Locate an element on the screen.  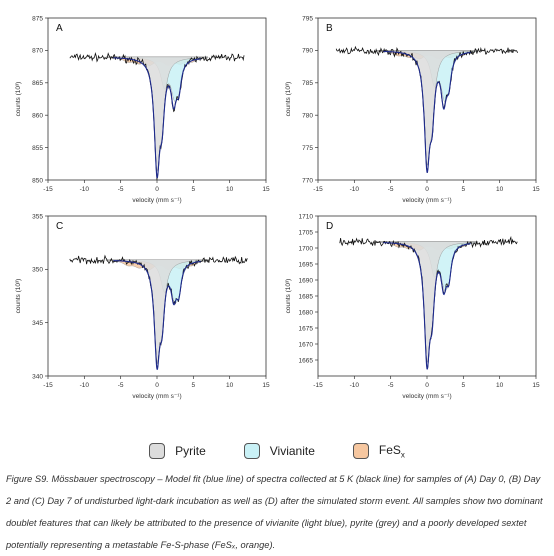
legend: Pyrite Vivianite FeSx is located at coordinates (277, 451).